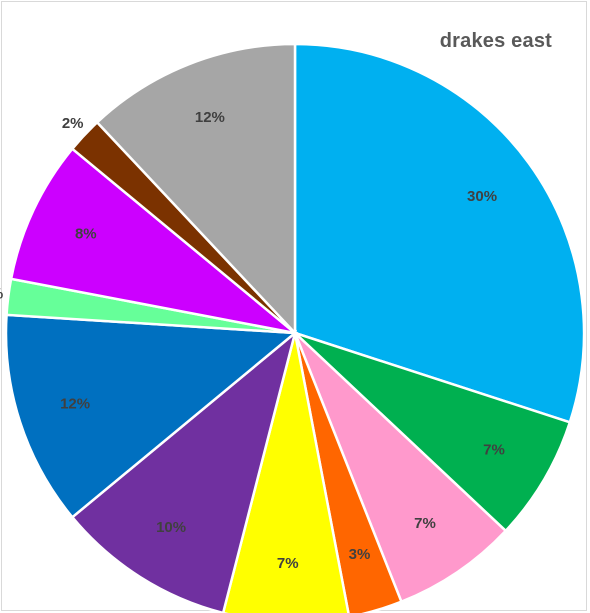 The height and width of the screenshot is (613, 590). Describe the element at coordinates (495, 41) in the screenshot. I see `chart-title: drakes east` at that location.